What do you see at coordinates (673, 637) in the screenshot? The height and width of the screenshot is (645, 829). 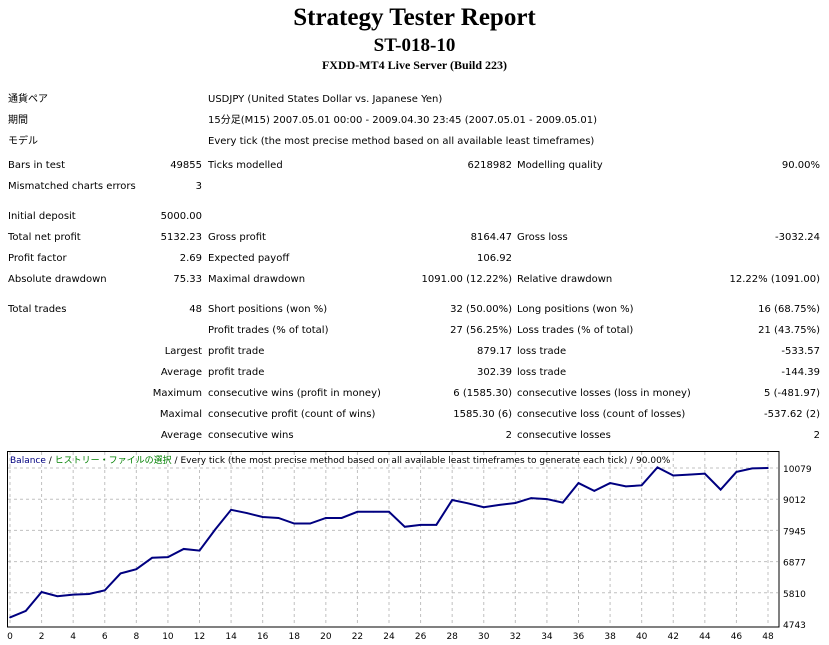 I see `x-tick-label: 42` at bounding box center [673, 637].